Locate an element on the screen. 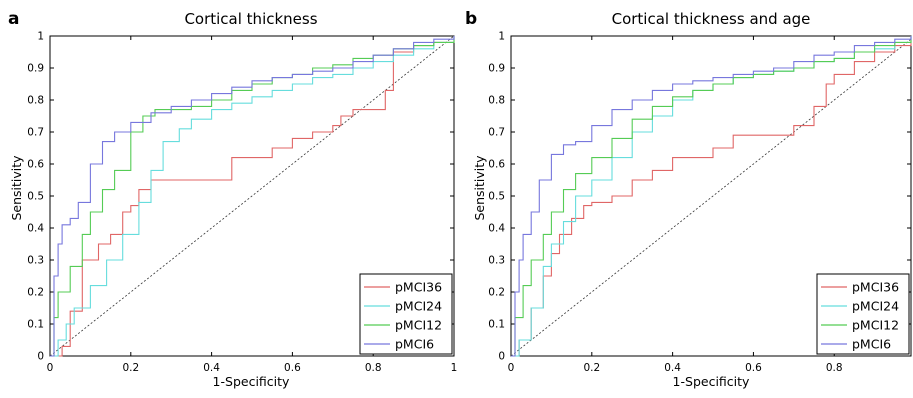 This screenshot has height=398, width=913. panel-a-x-tick-label: 0.4 is located at coordinates (211, 368).